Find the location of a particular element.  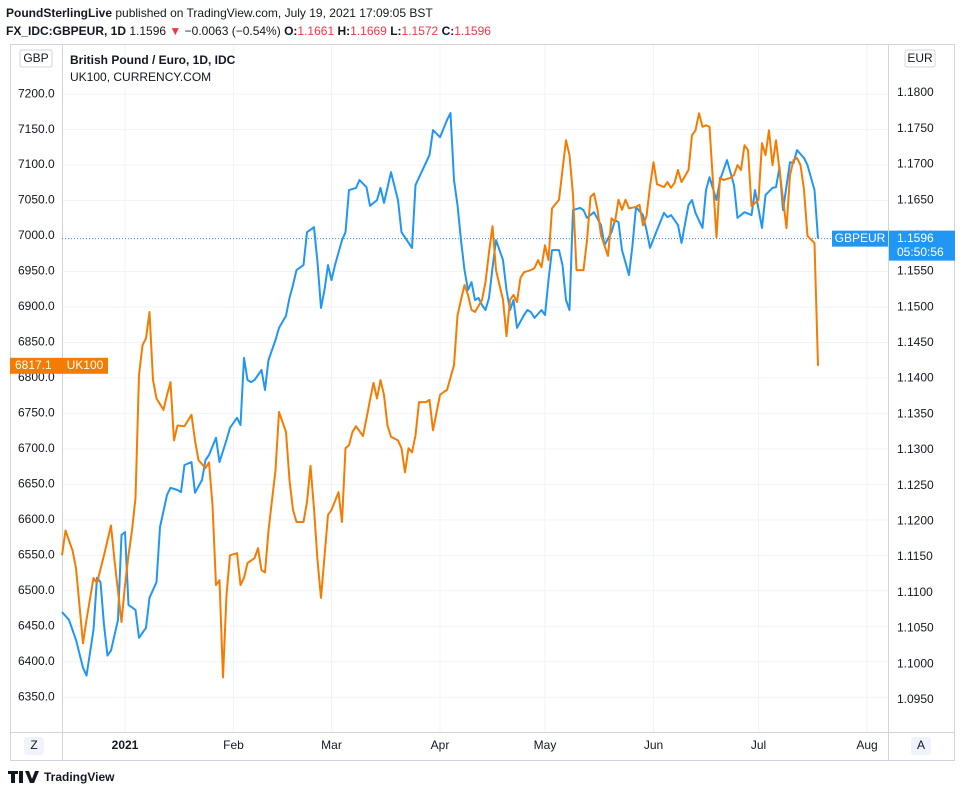

price-label: 6817.1 is located at coordinates (33, 365).